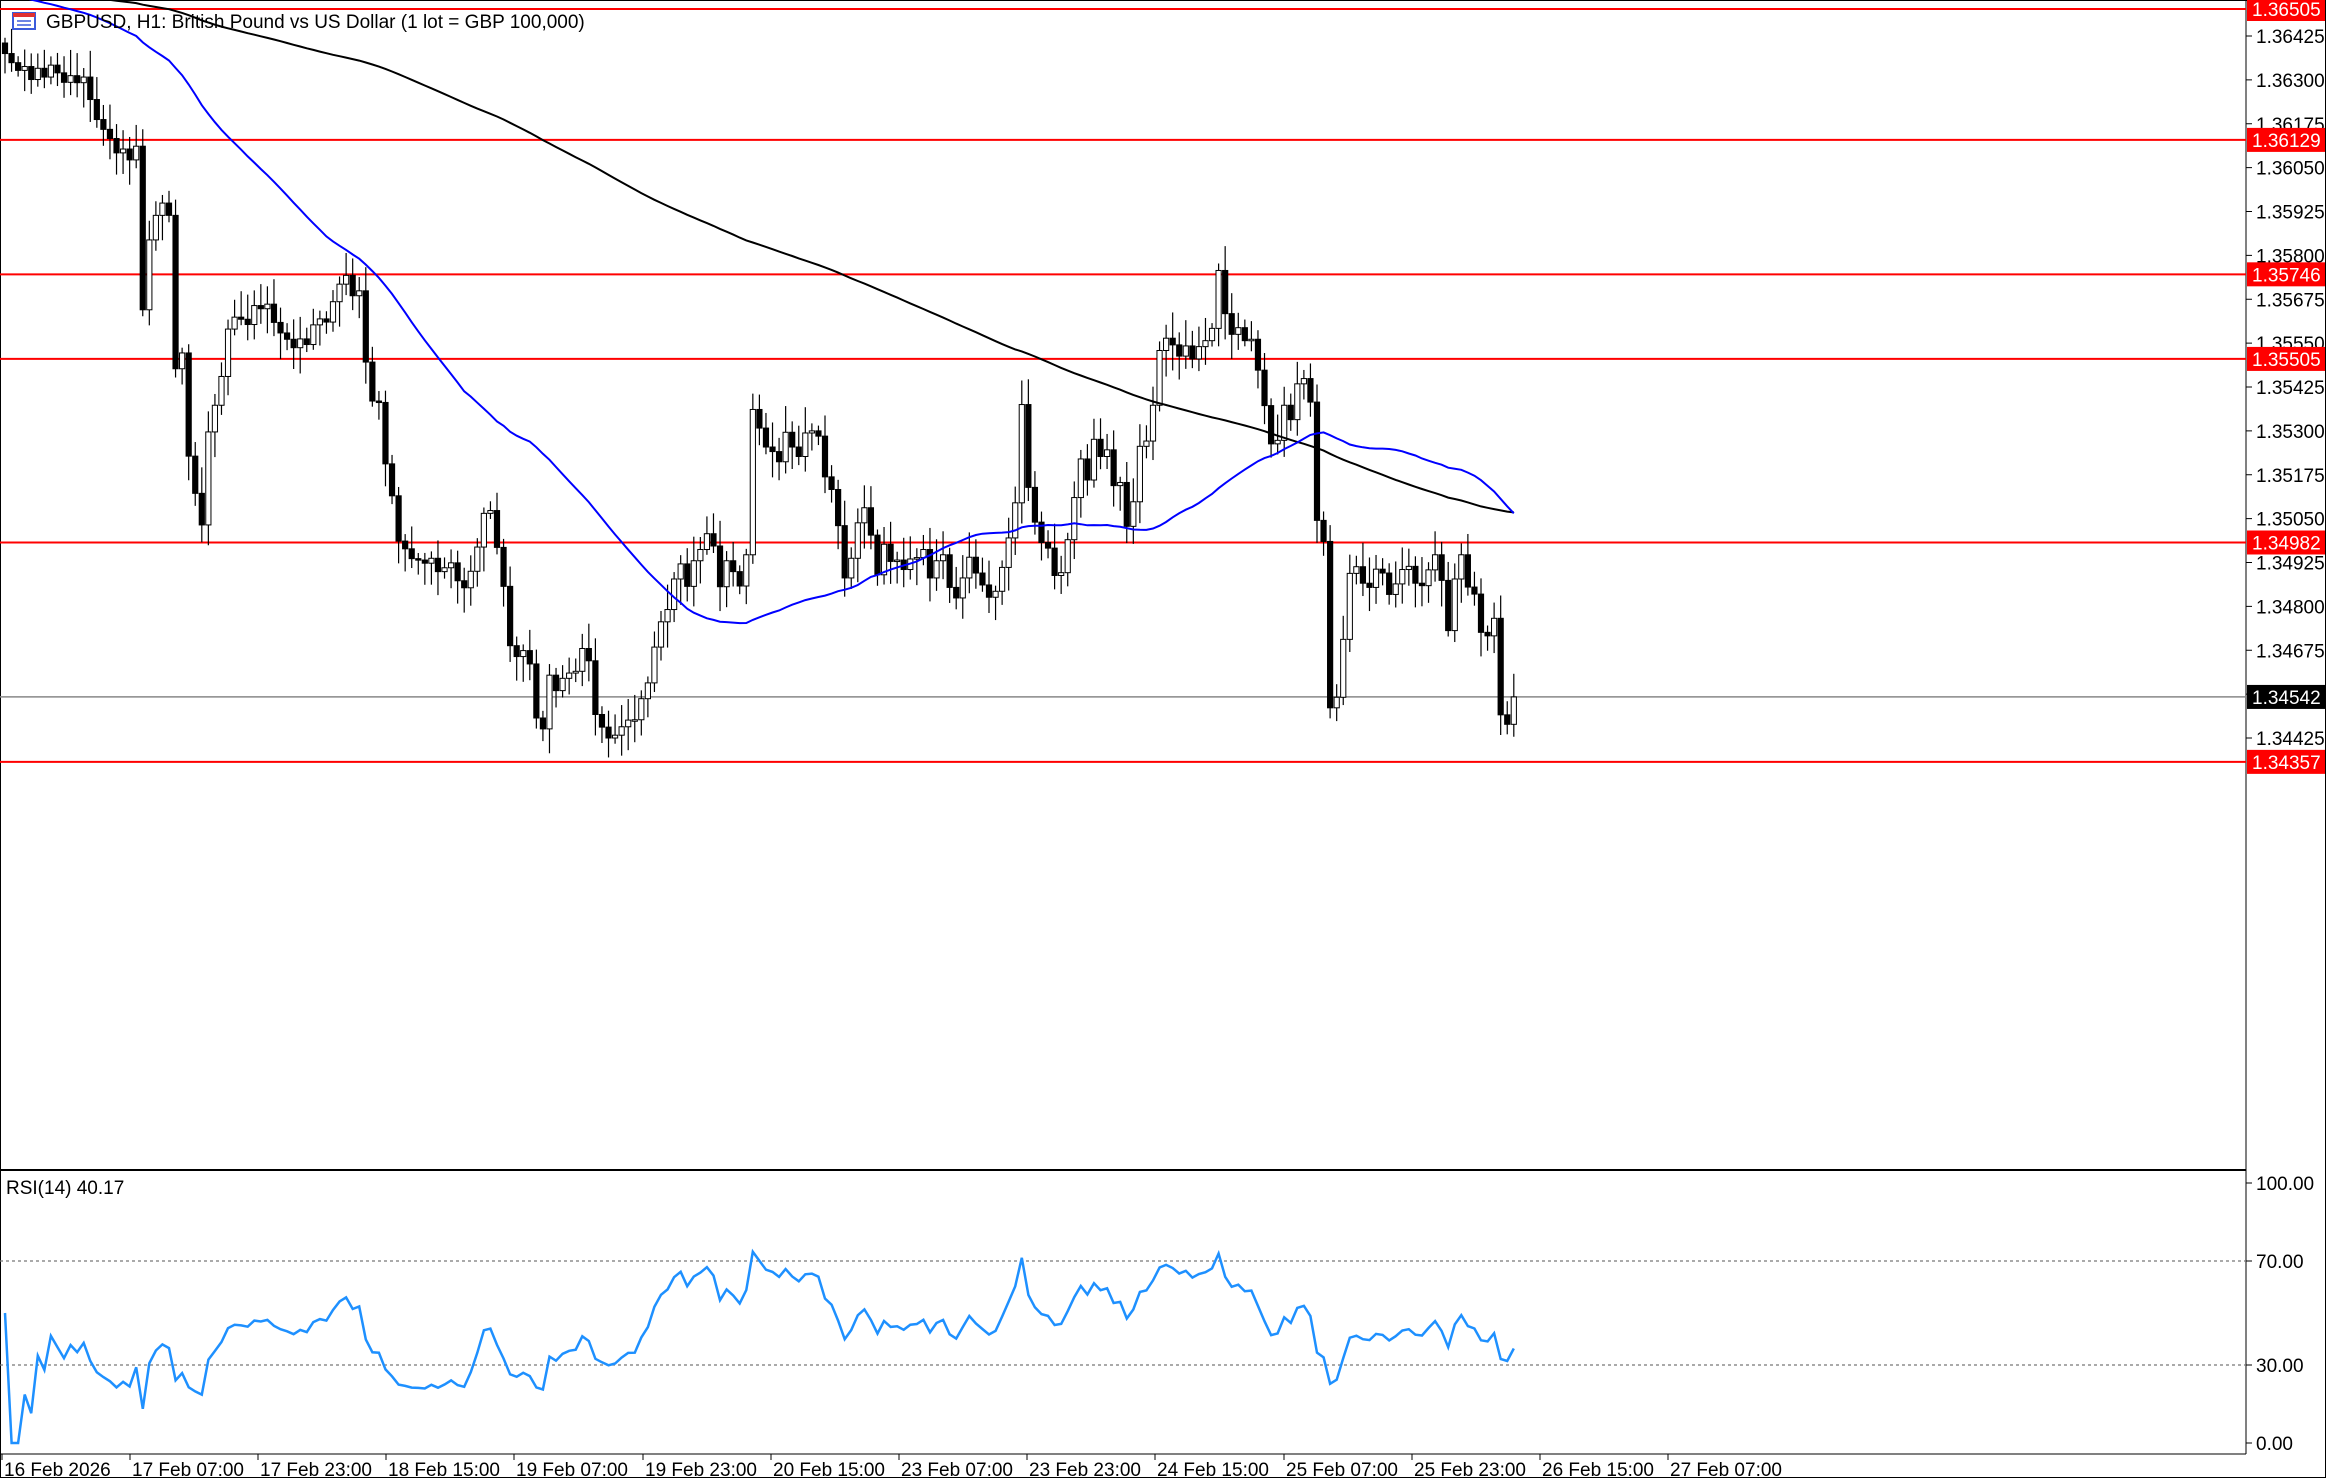 This screenshot has height=1483, width=2326. Describe the element at coordinates (1213, 1469) in the screenshot. I see `time-tick-label: 24 Feb 15:00` at that location.